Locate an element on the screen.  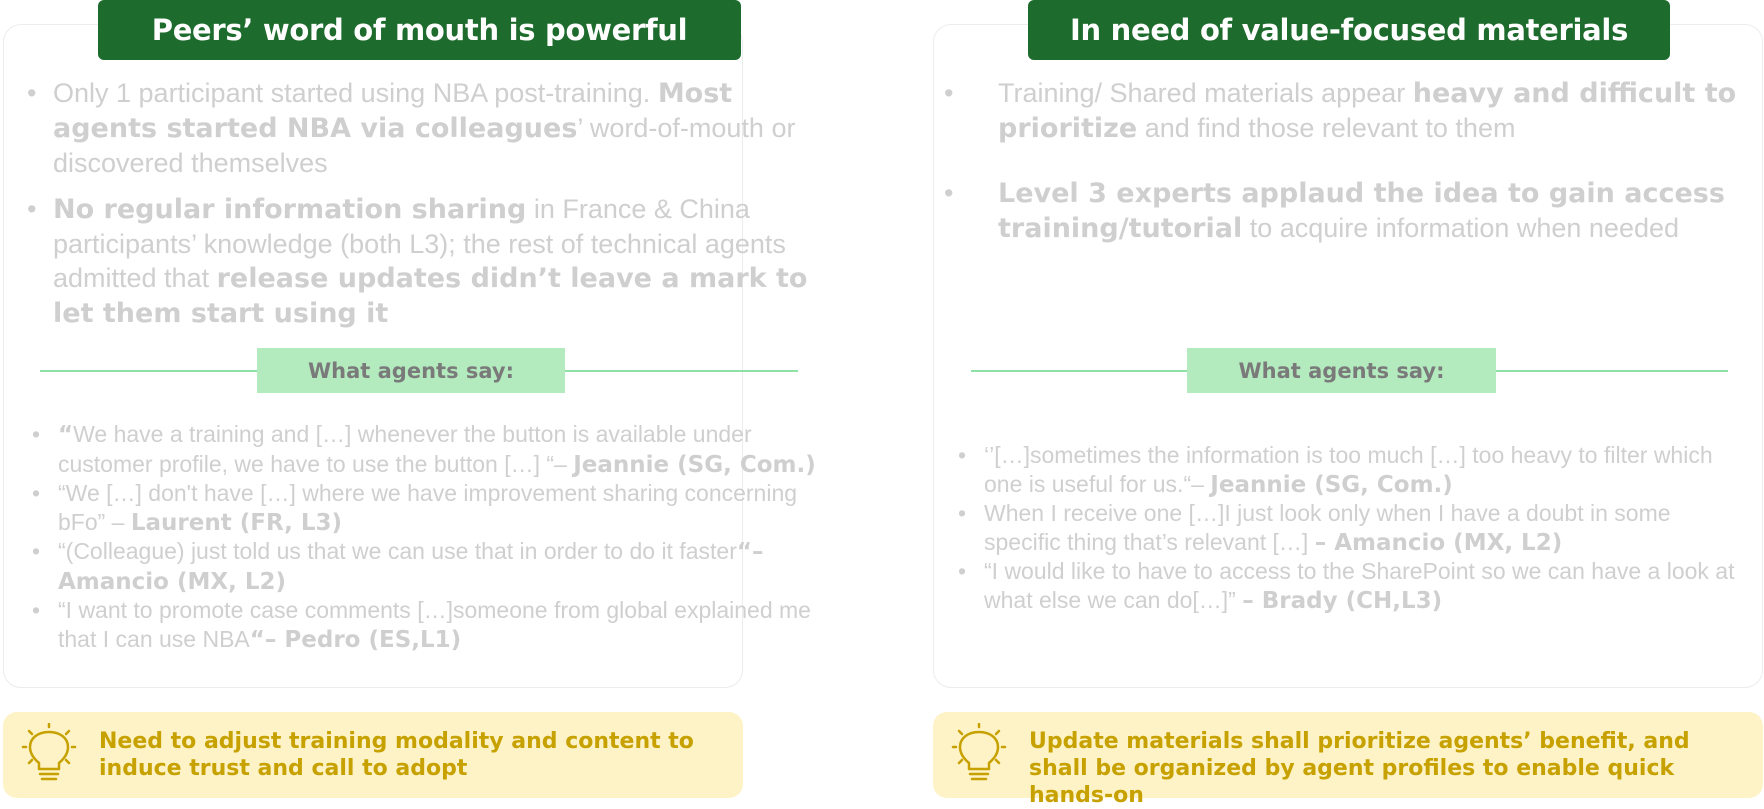
bold-text-run: “– Pedro (ES,L1) is located at coordinates (355, 639).